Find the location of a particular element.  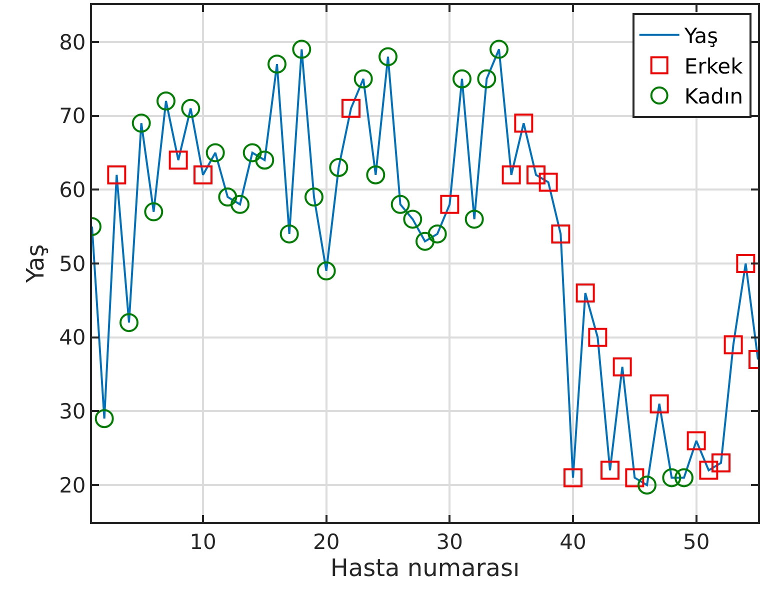

y-tick-label: 50 is located at coordinates (72, 264).